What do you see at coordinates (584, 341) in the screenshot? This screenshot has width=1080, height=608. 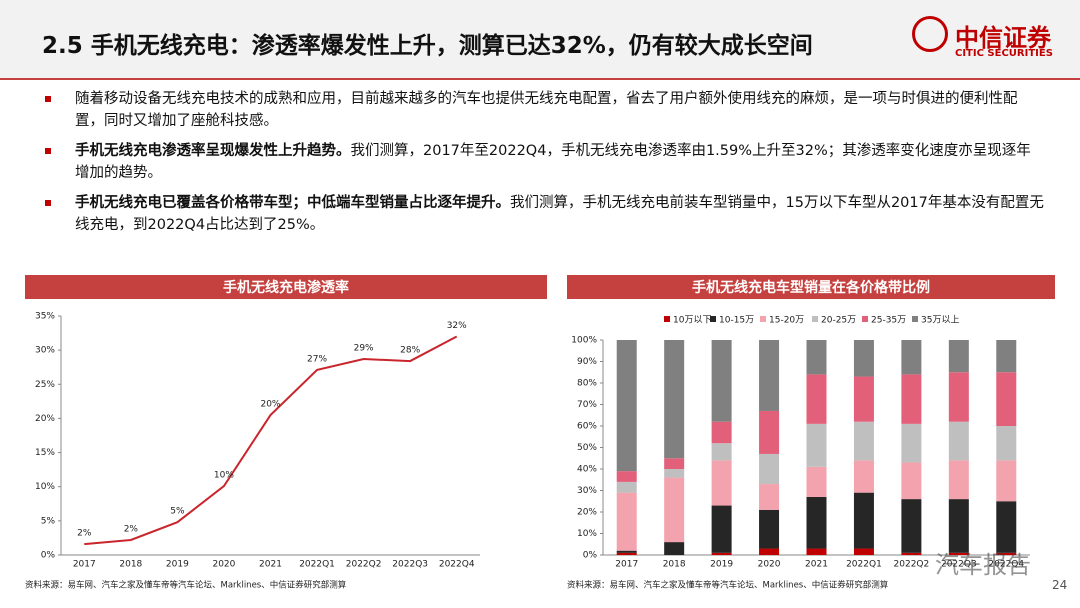 I see `y-tick-label: 100%` at bounding box center [584, 341].